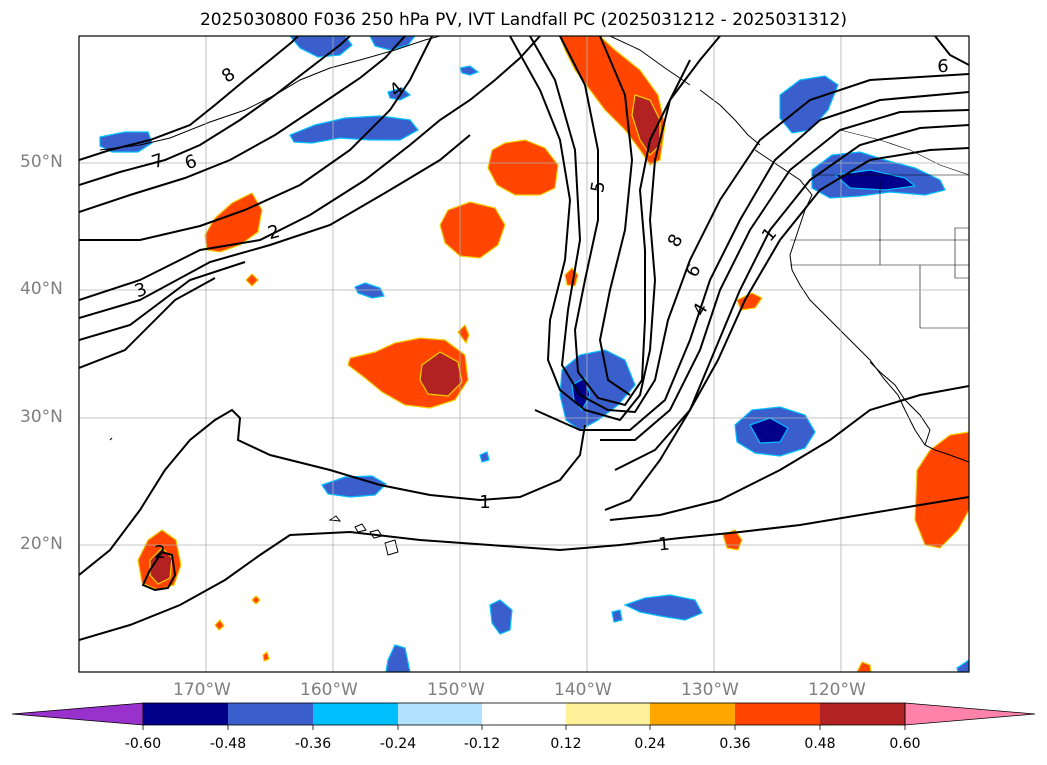 This screenshot has width=1047, height=765. I want to click on lon-label-140w: 140°W, so click(583, 690).